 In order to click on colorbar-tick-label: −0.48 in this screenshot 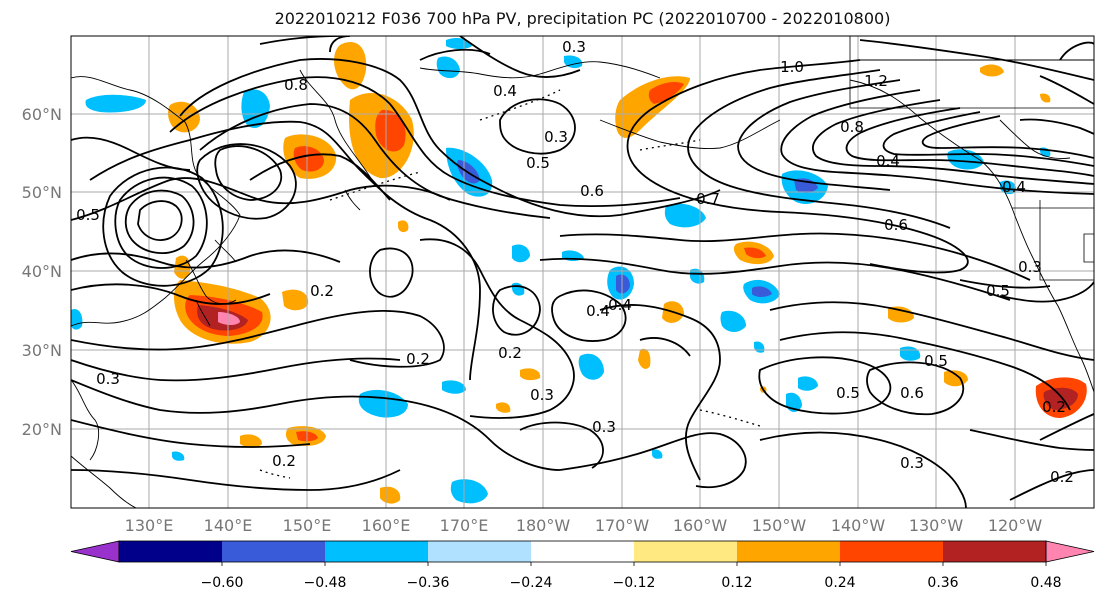, I will do `click(325, 583)`.